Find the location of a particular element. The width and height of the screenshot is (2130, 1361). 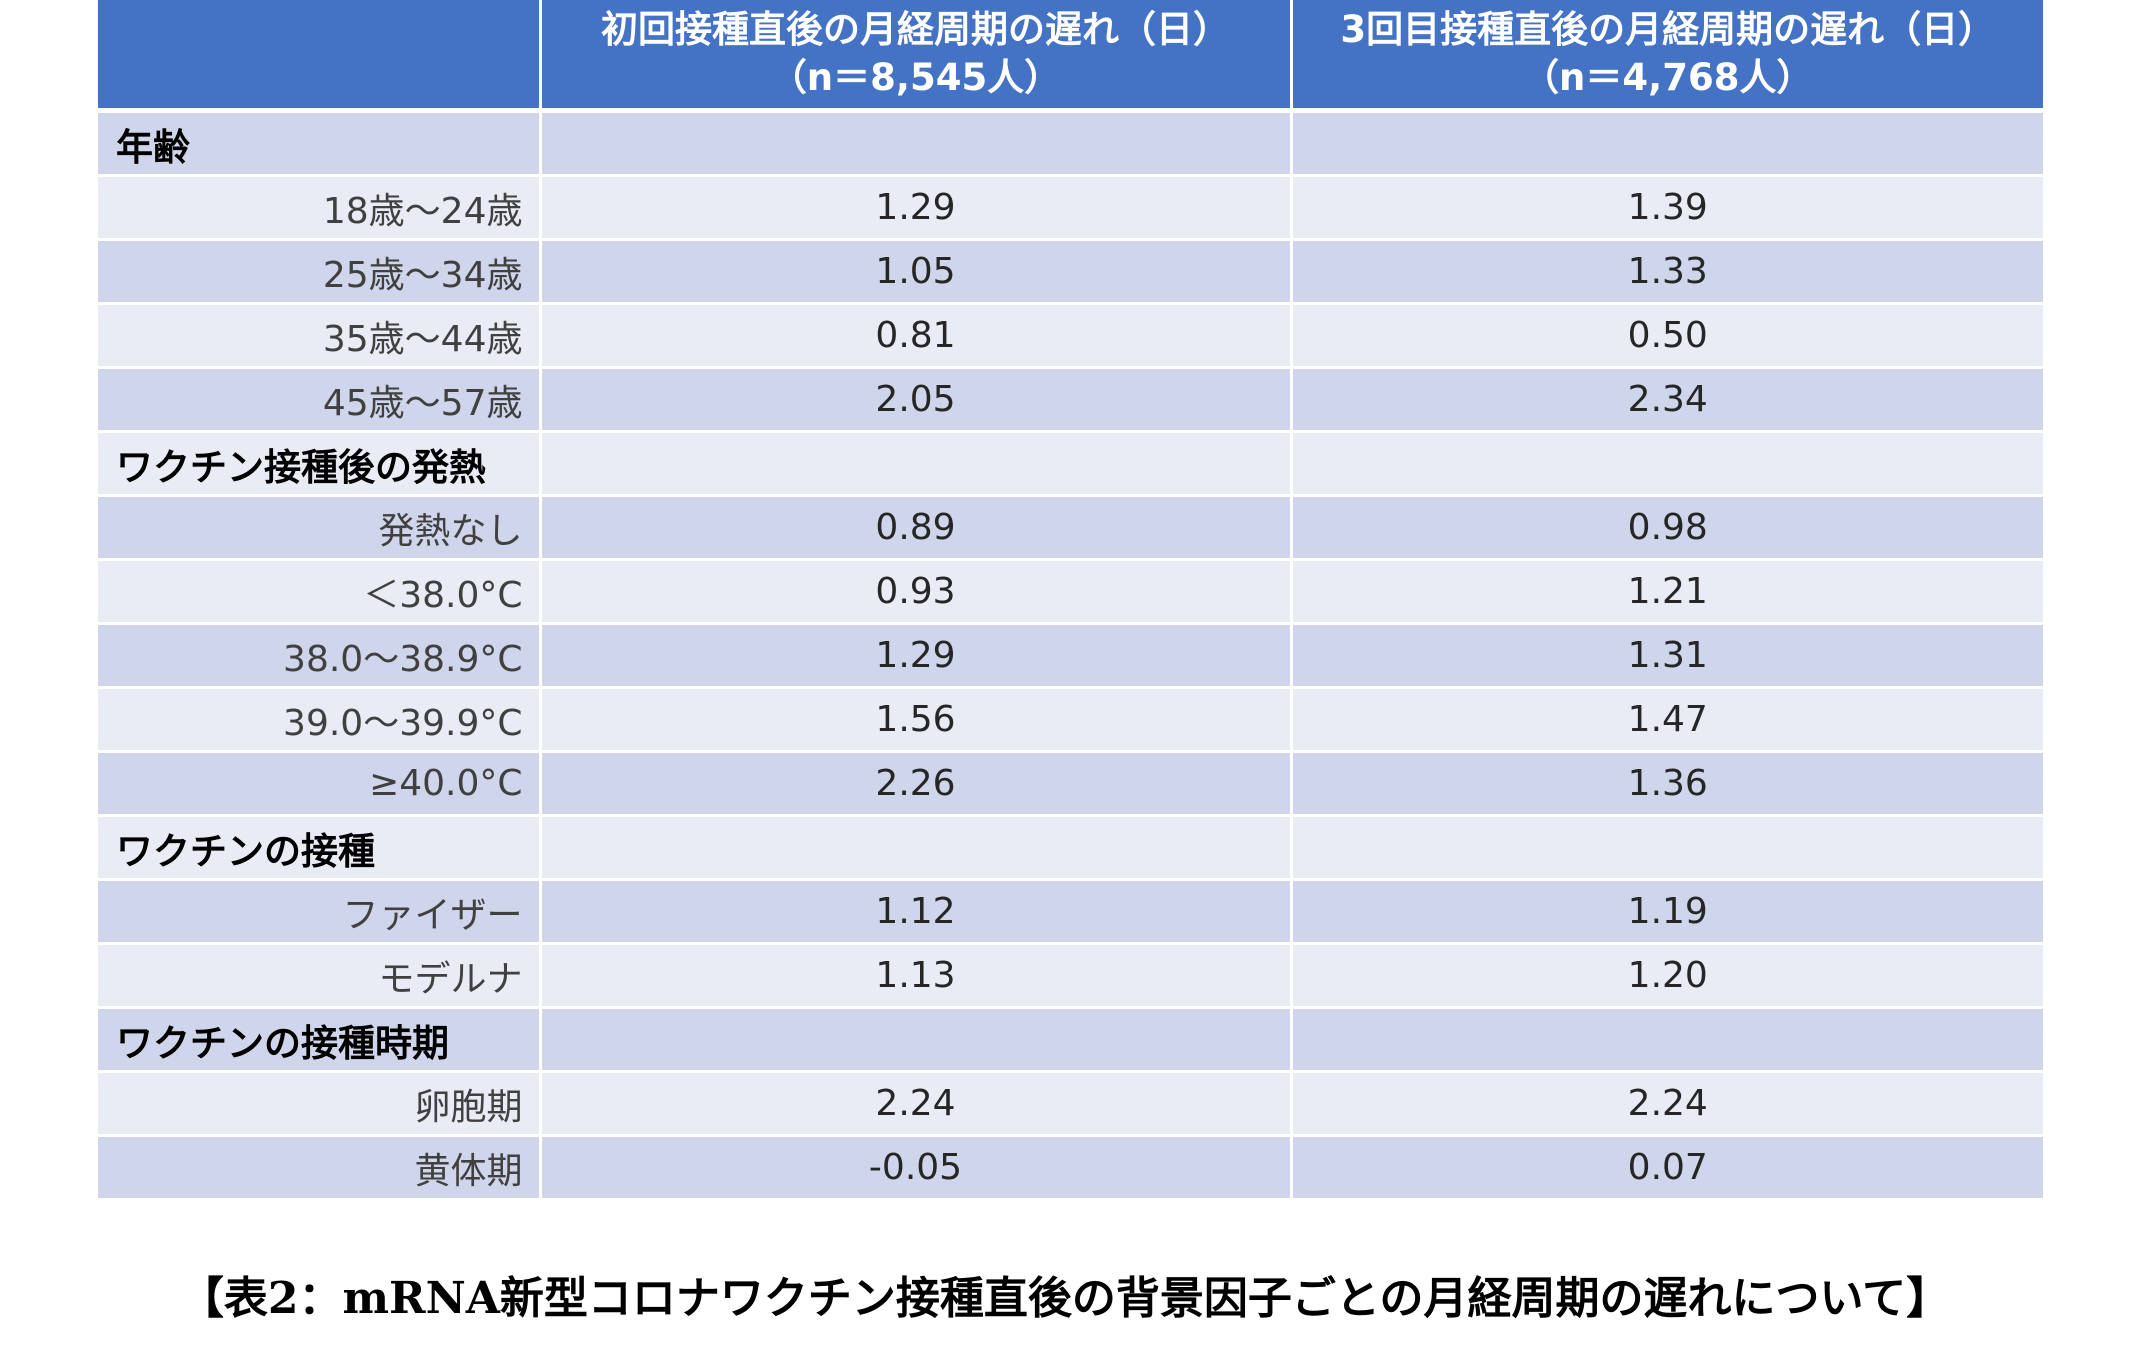

table-row: 卵胞期 2.24 2.24 is located at coordinates (1070, 1104).